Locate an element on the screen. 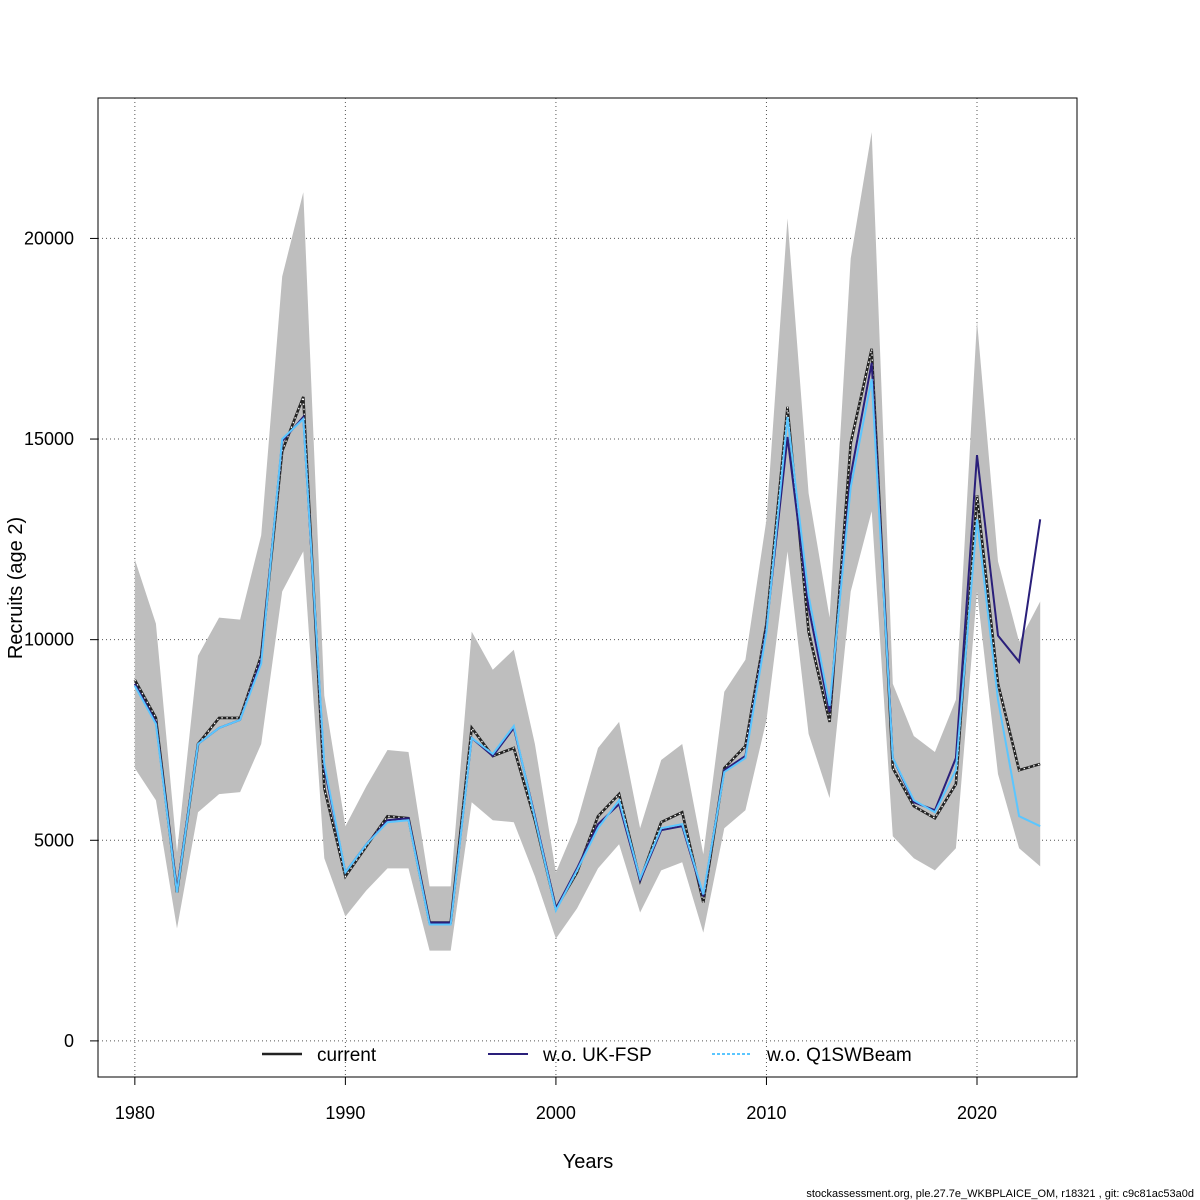 The width and height of the screenshot is (1200, 1200). y-tick-label-20000: 20000 is located at coordinates (49, 238).